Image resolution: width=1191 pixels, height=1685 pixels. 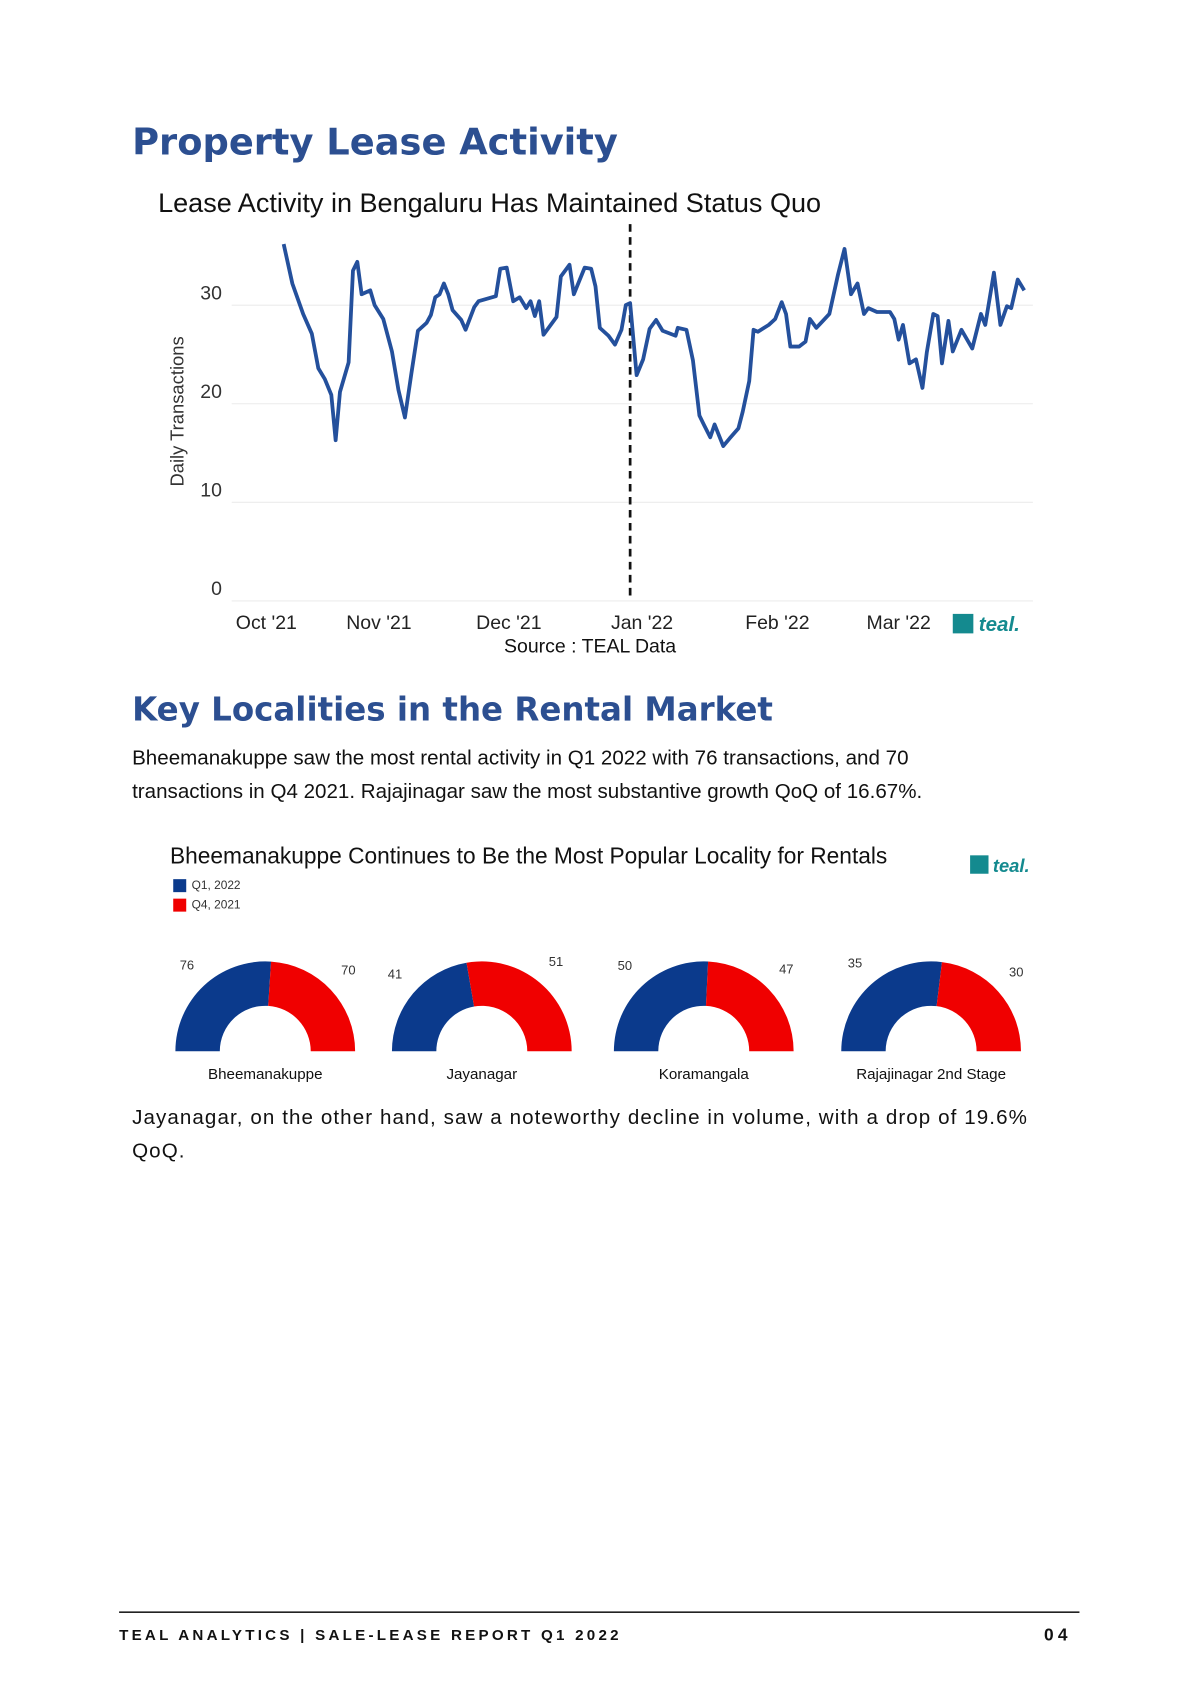 What do you see at coordinates (855, 962) in the screenshot?
I see `value-label: 35` at bounding box center [855, 962].